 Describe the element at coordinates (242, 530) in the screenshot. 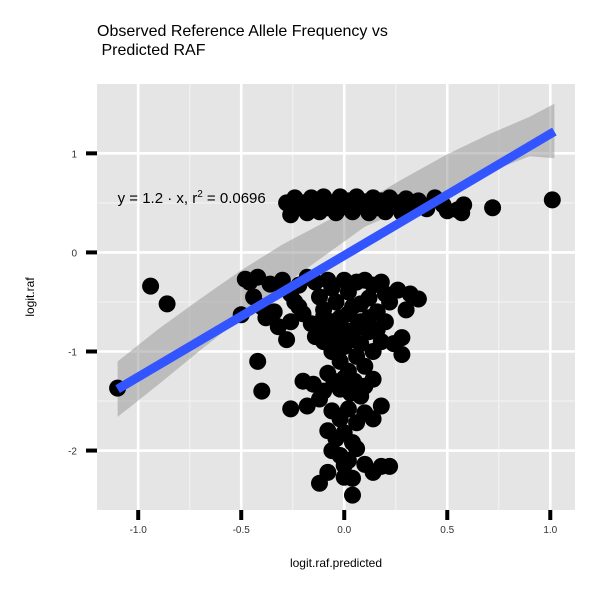

I see `x-tick-label: -0.5` at that location.